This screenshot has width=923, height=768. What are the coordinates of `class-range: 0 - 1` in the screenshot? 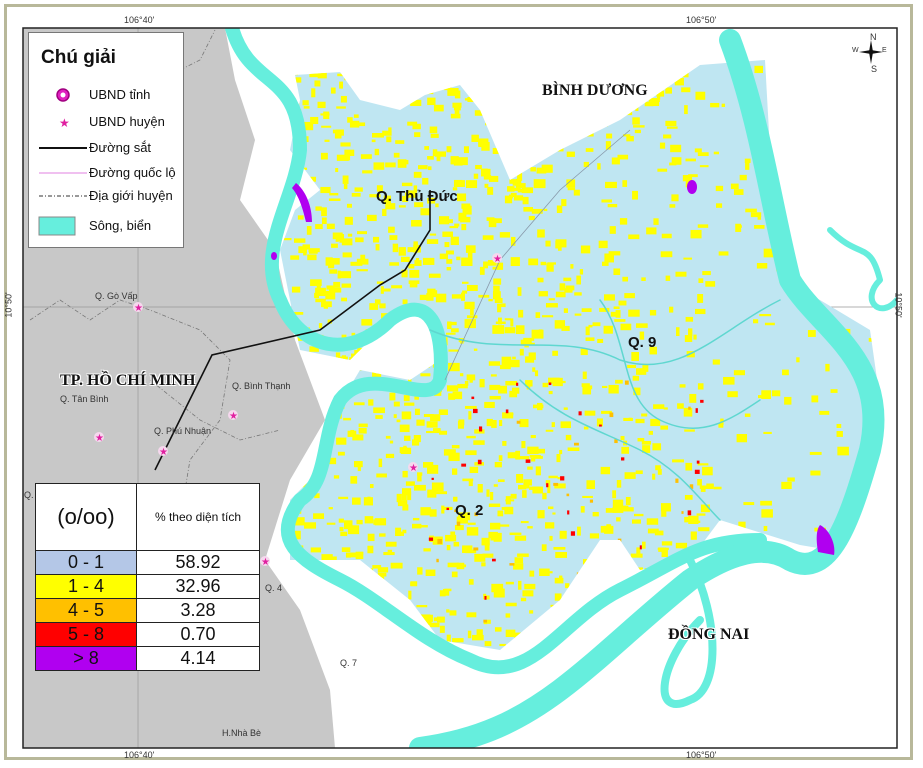 It's located at (86, 562).